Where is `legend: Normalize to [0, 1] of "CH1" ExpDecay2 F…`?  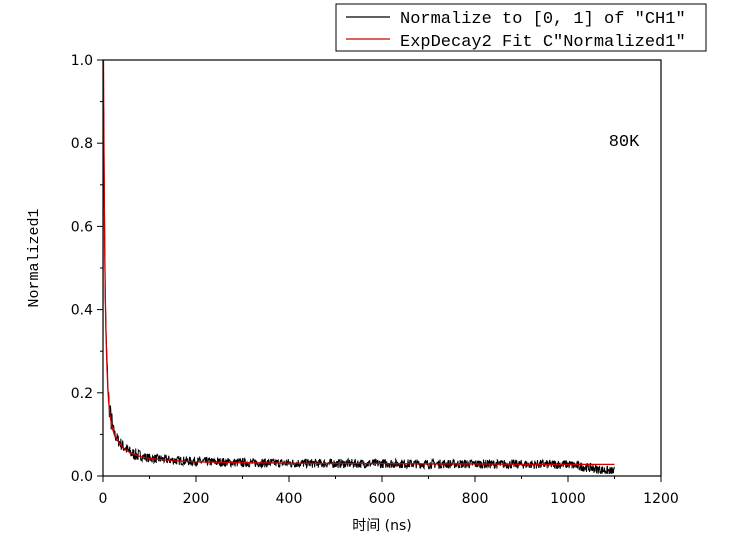 legend: Normalize to [0, 1] of "CH1" ExpDecay2 F… is located at coordinates (521, 27).